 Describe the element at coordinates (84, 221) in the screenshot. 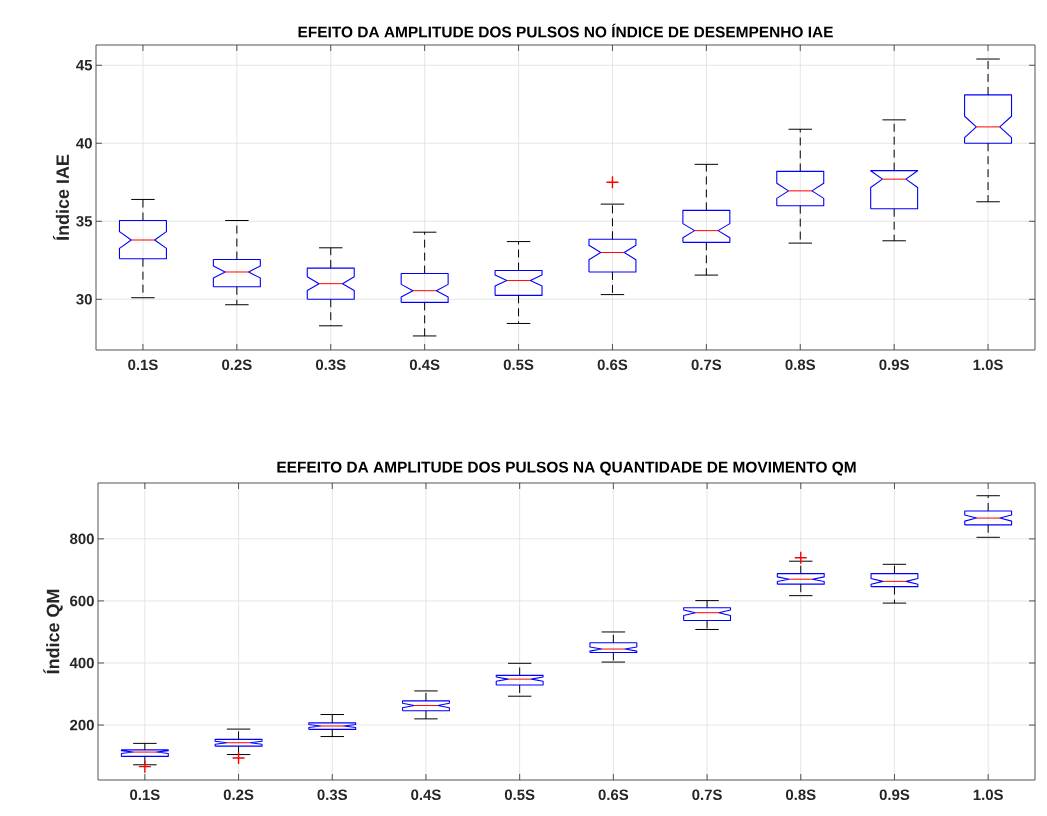

I see `y-tick-label: 35` at that location.